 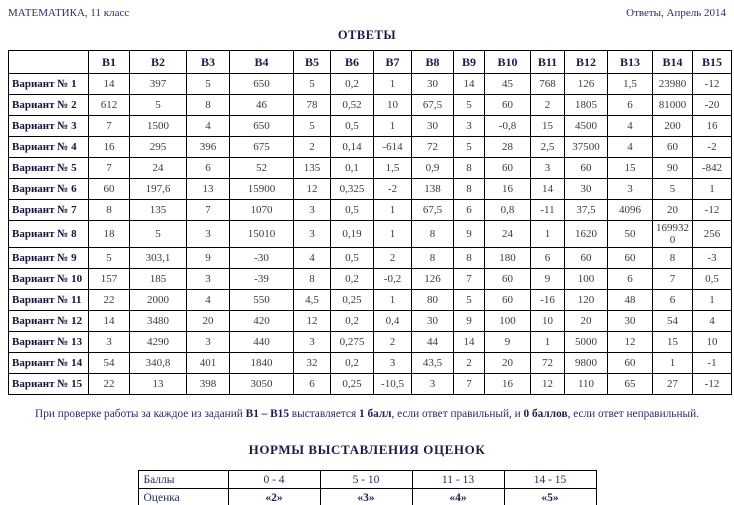 I want to click on answer-cell: 135, so click(x=158, y=210).